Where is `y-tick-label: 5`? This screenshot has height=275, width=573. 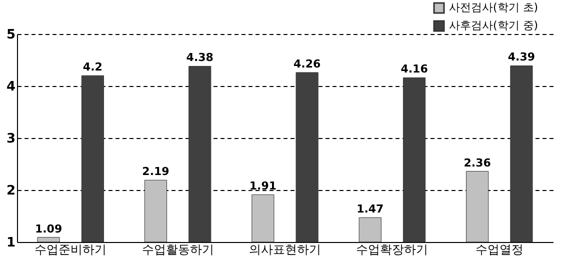 y-tick-label: 5 is located at coordinates (11, 35).